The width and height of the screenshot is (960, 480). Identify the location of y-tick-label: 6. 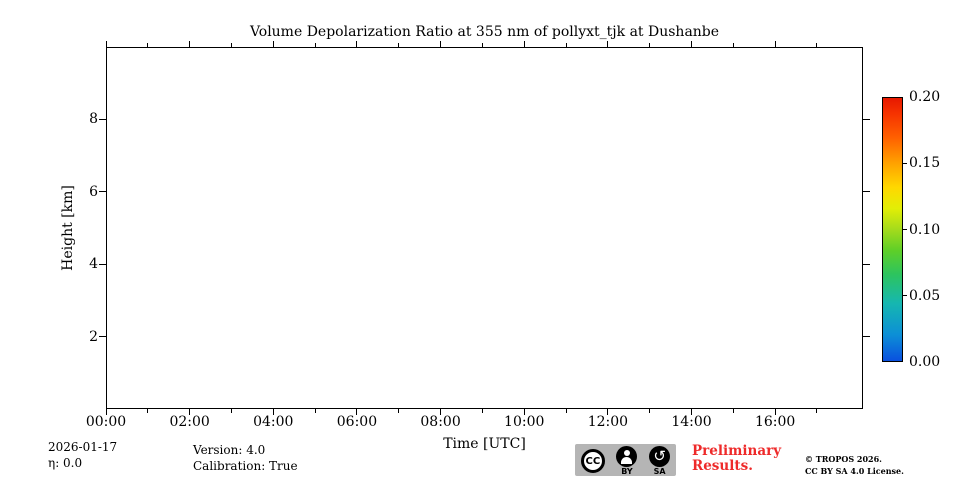
(93, 191).